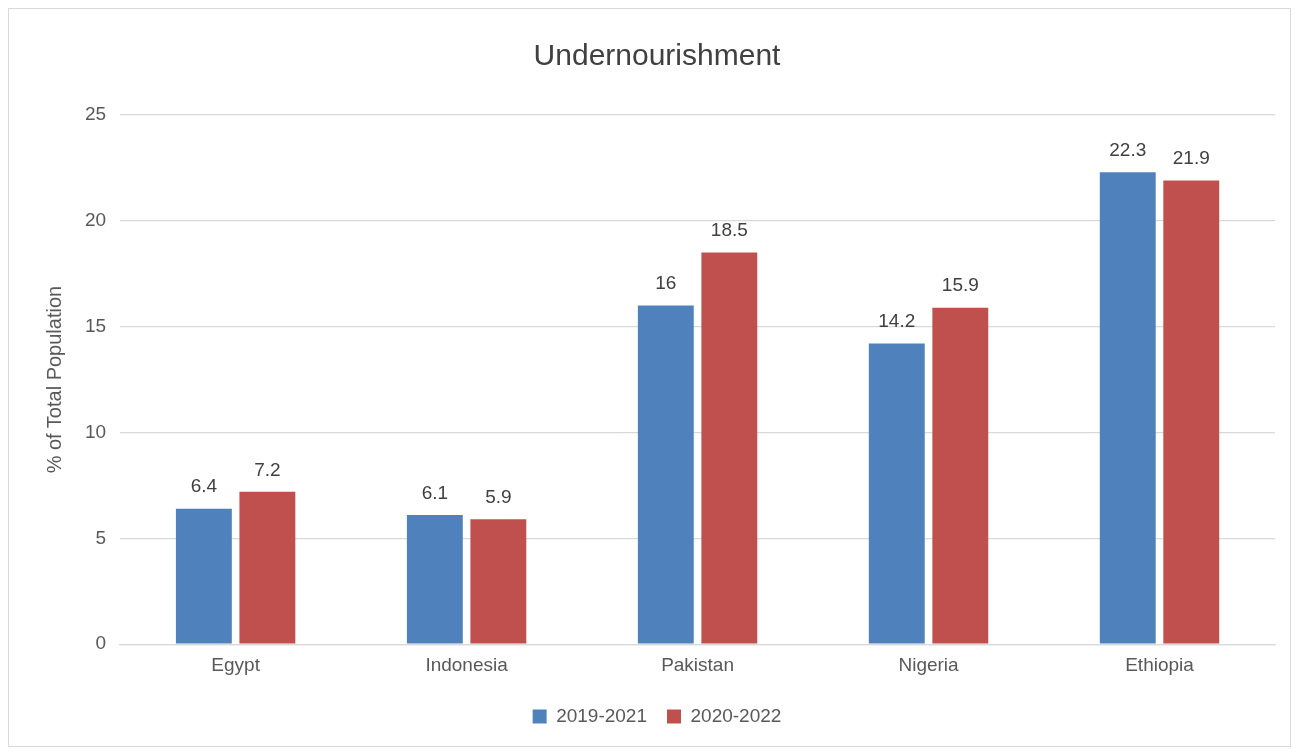  What do you see at coordinates (897, 321) in the screenshot?
I see `data-label: 14.2` at bounding box center [897, 321].